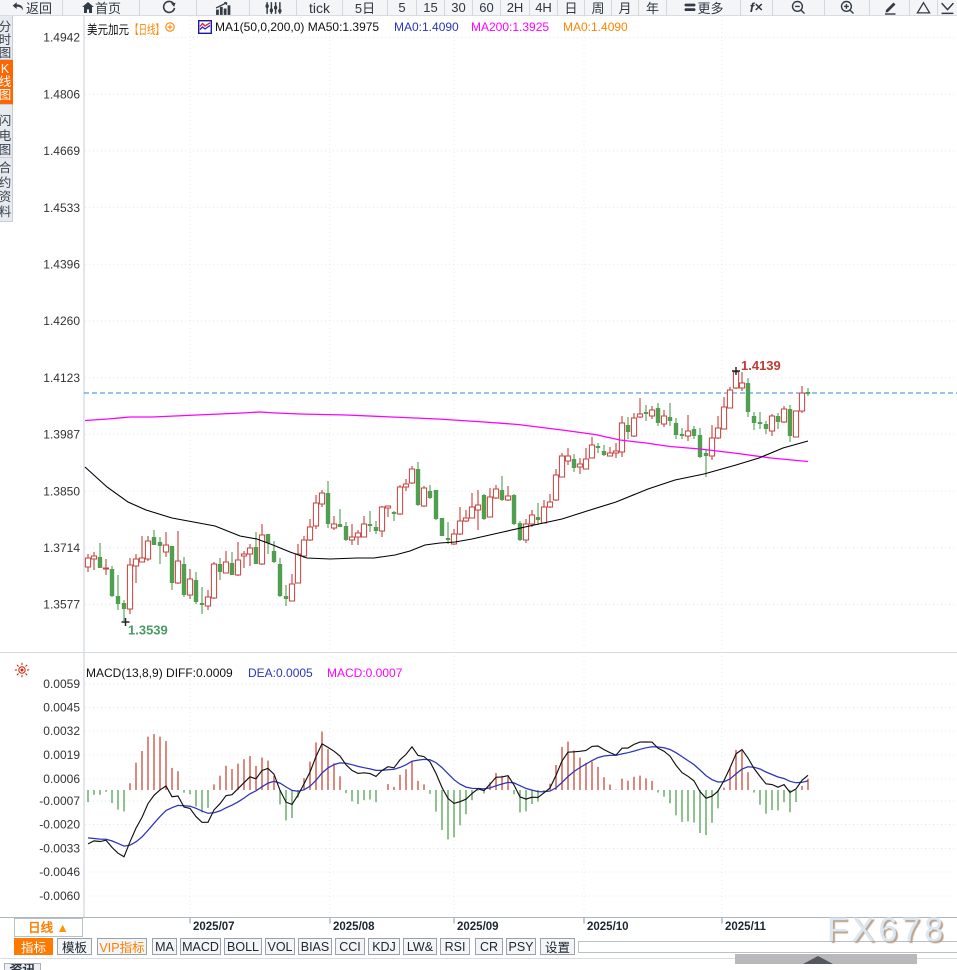  What do you see at coordinates (354, 927) in the screenshot?
I see `svg-text: 2025/08` at bounding box center [354, 927].